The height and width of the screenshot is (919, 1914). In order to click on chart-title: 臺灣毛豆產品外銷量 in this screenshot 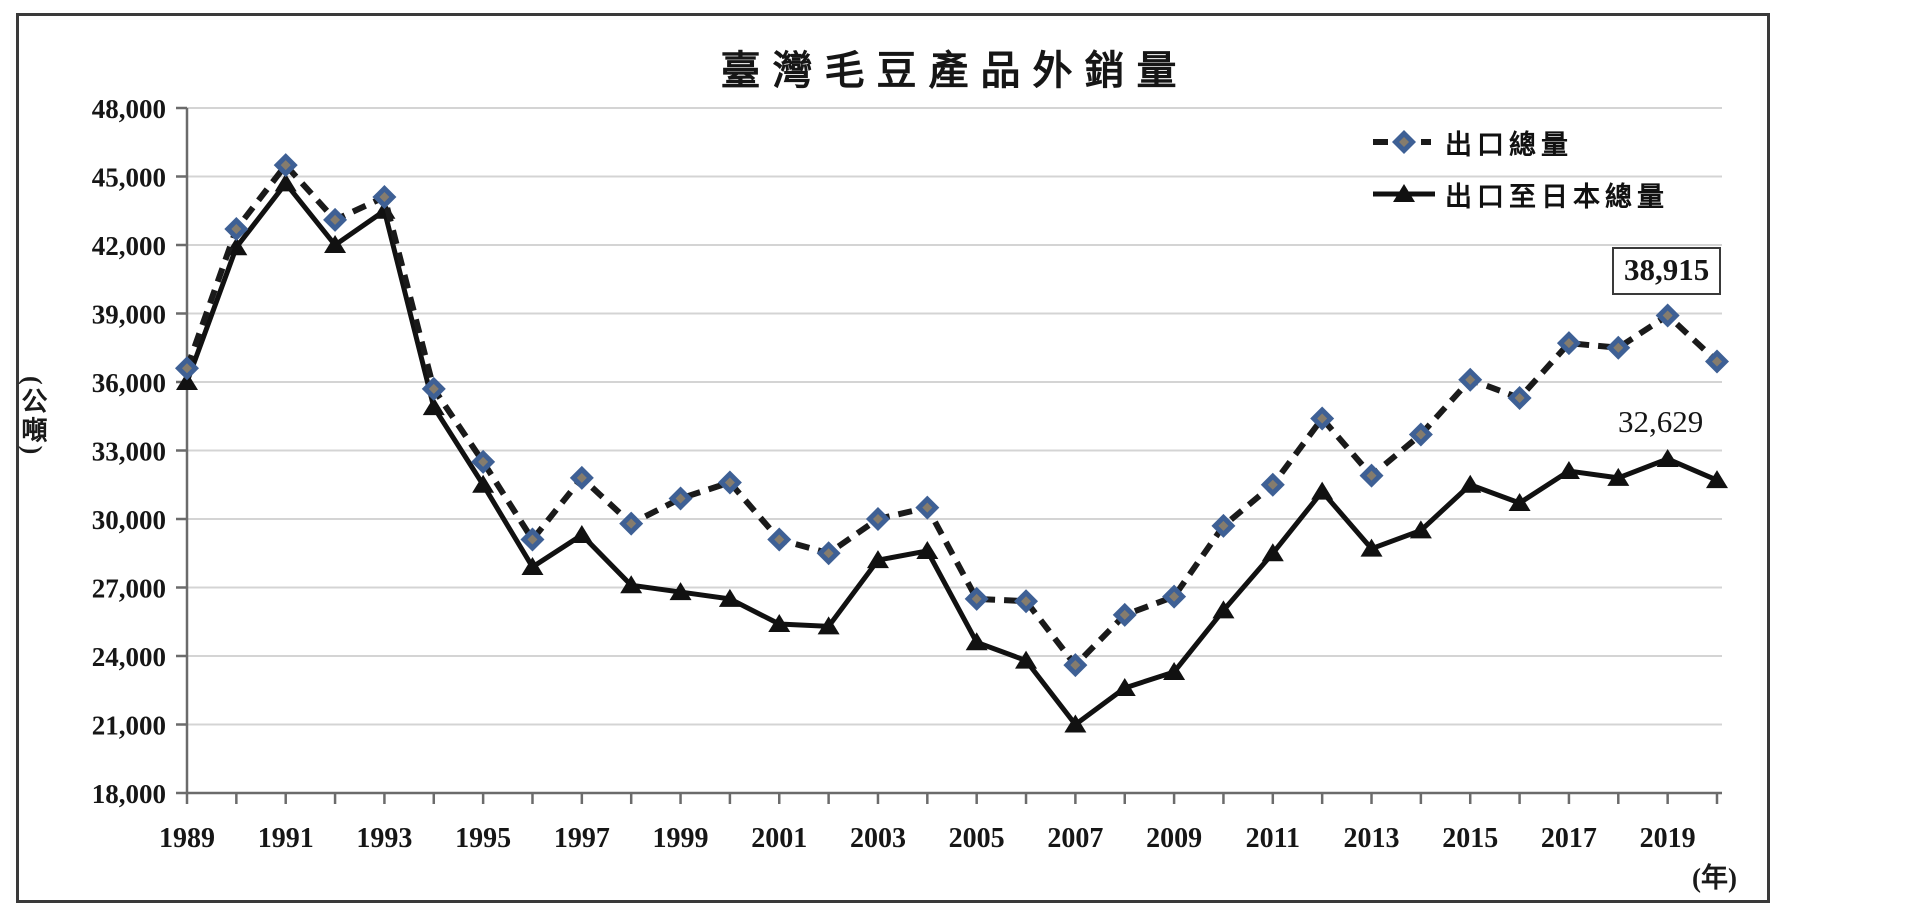, I will do `click(954, 70)`.